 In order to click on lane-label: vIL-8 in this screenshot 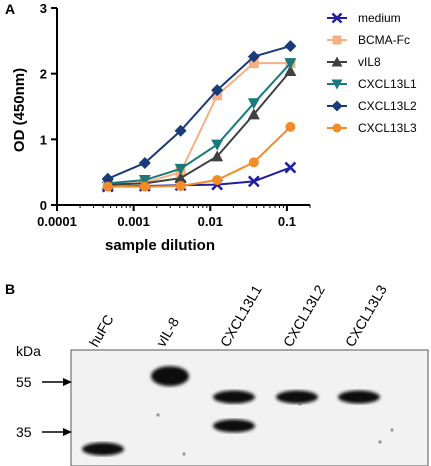, I will do `click(168, 331)`.